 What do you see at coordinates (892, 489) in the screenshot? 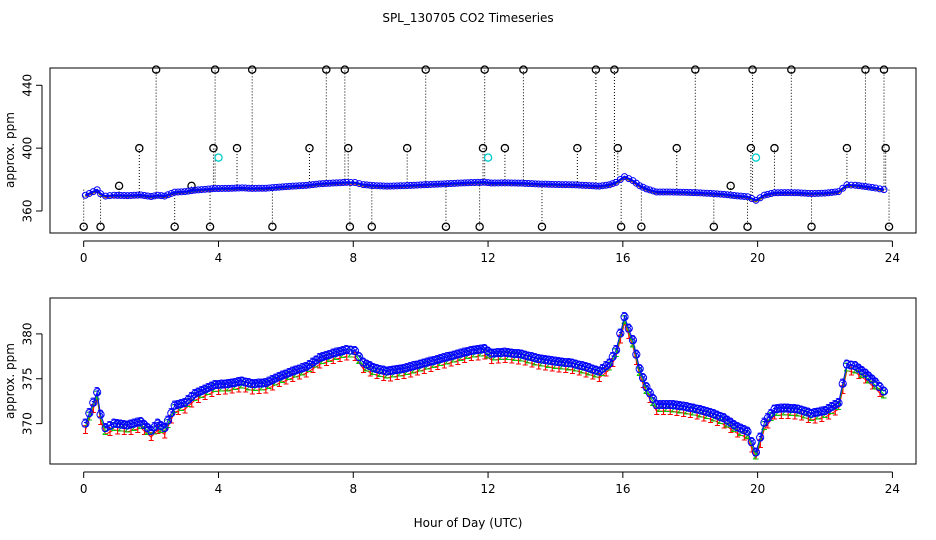
I see `bottom-x-tick-label: 24` at bounding box center [892, 489].